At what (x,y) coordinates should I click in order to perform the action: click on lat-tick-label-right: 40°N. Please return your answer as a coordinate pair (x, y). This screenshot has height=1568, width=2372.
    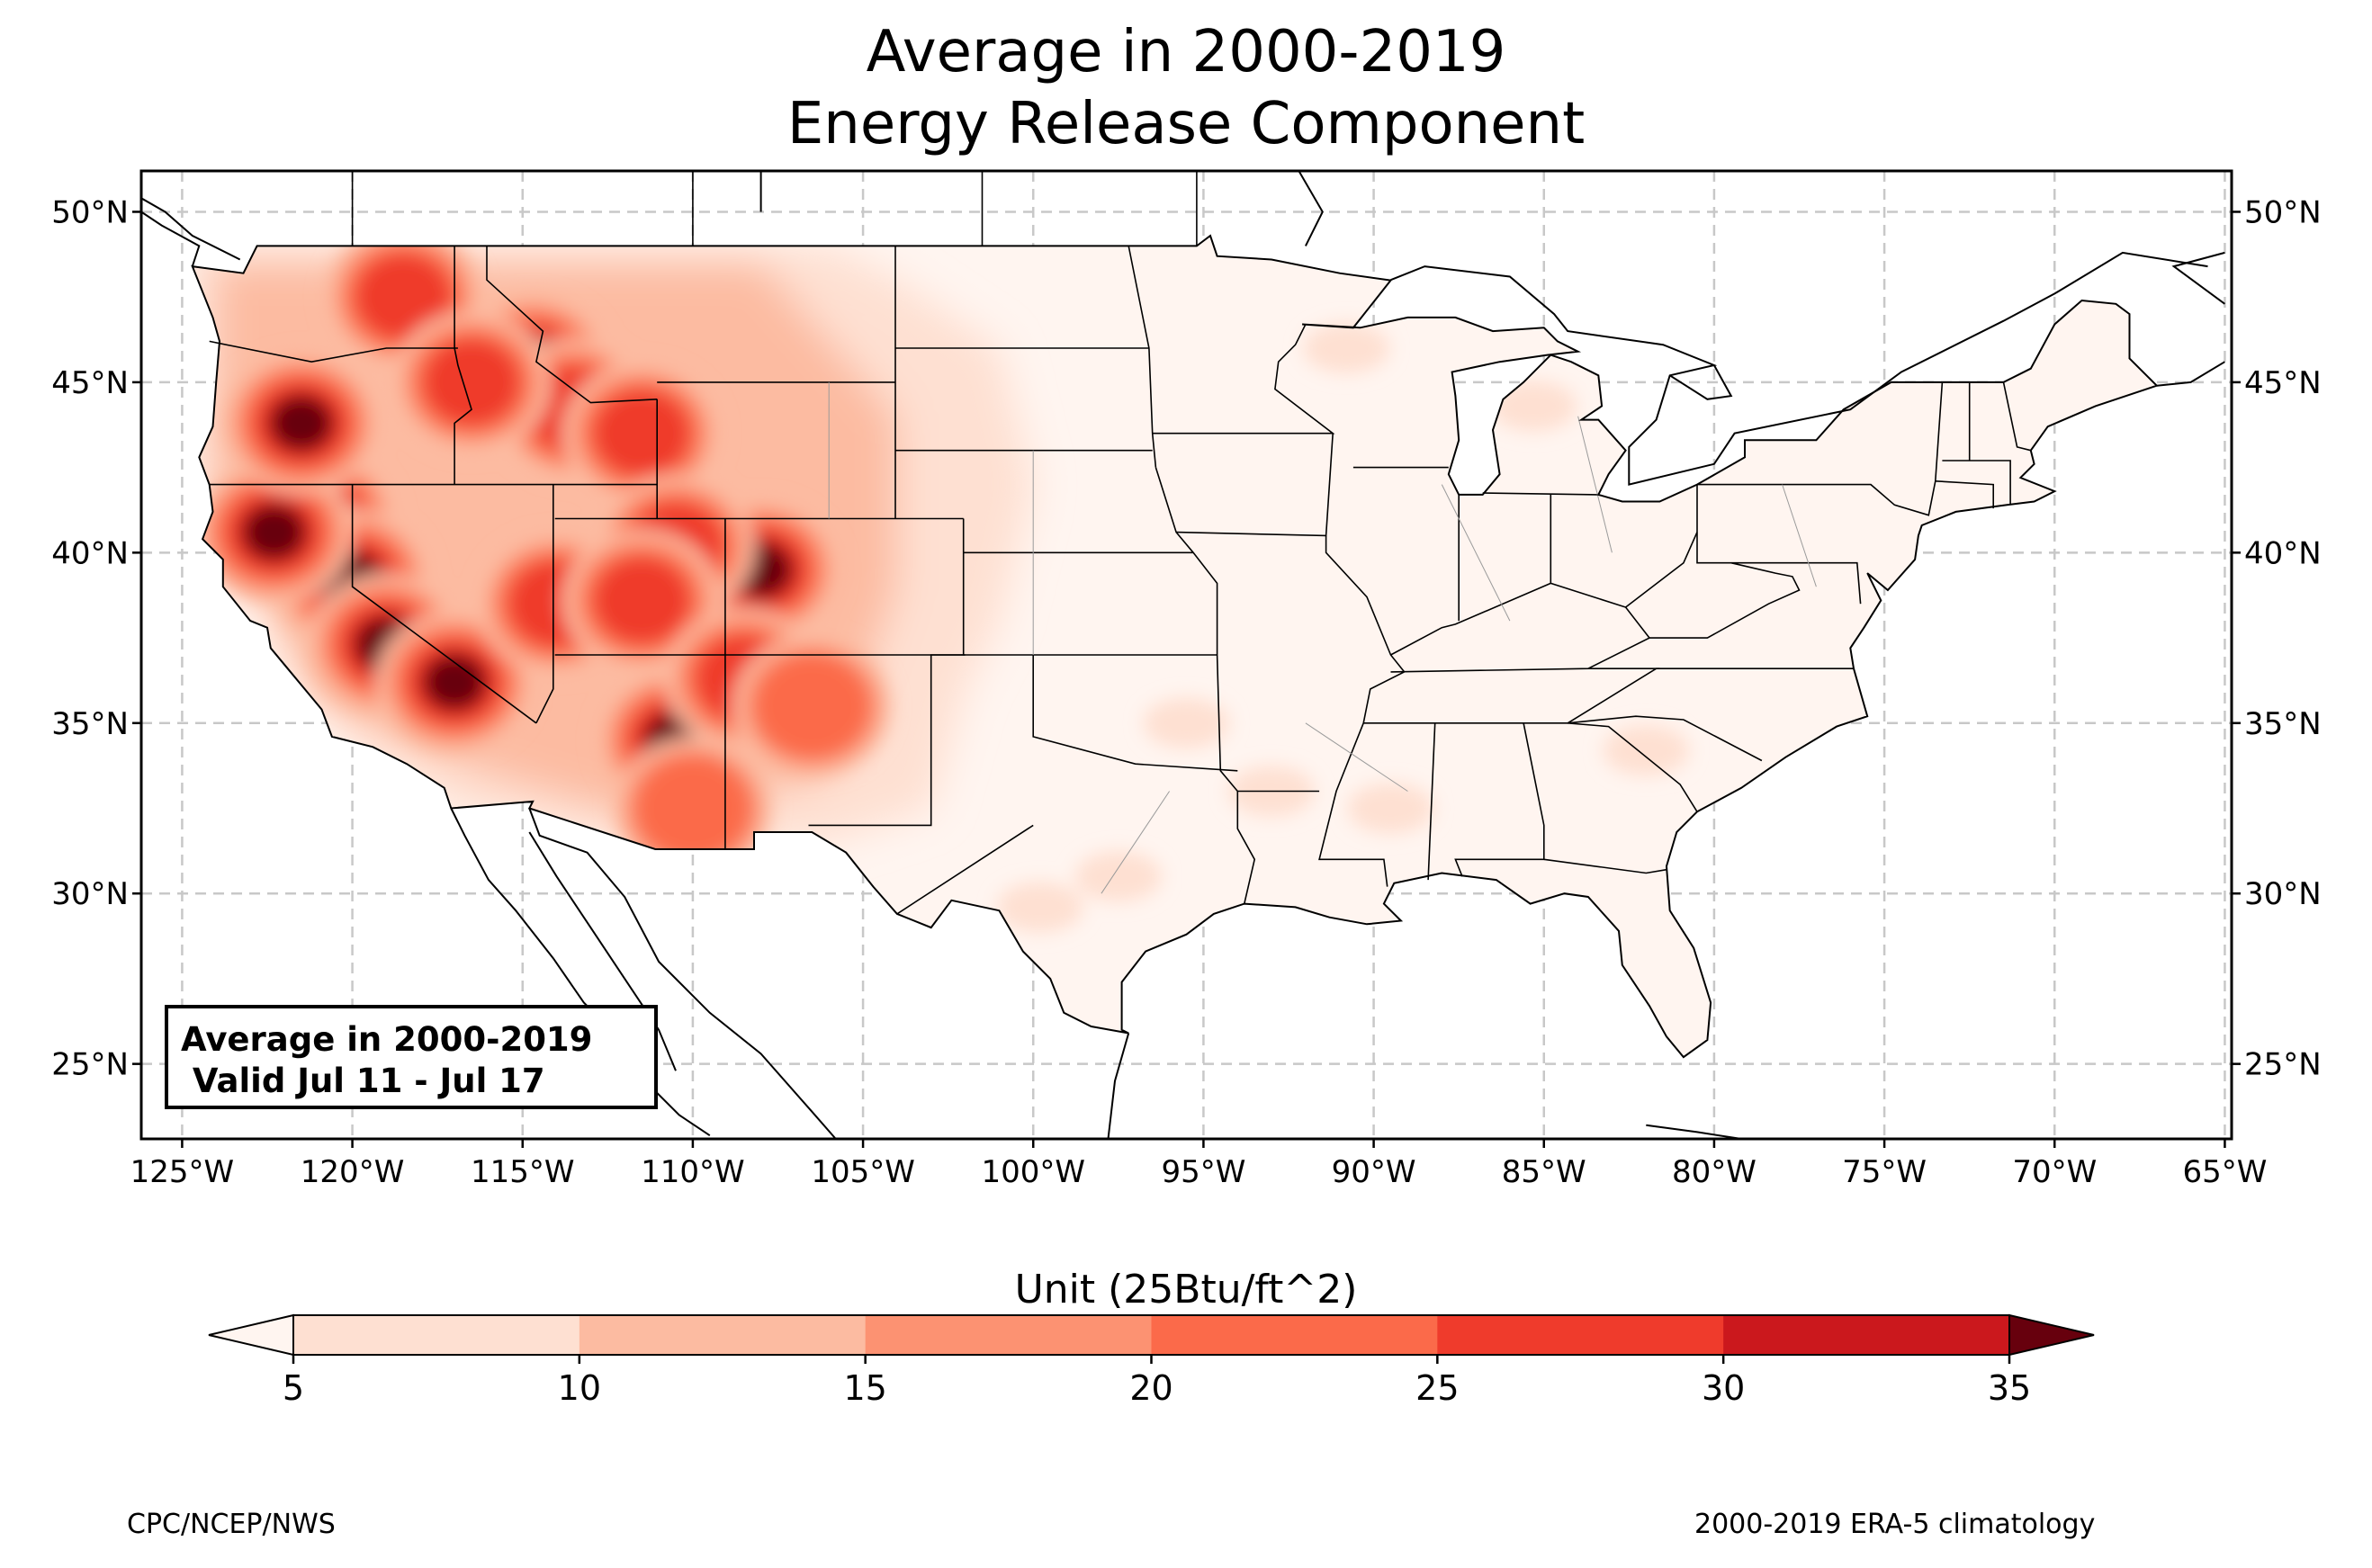
    Looking at the image, I should click on (2283, 553).